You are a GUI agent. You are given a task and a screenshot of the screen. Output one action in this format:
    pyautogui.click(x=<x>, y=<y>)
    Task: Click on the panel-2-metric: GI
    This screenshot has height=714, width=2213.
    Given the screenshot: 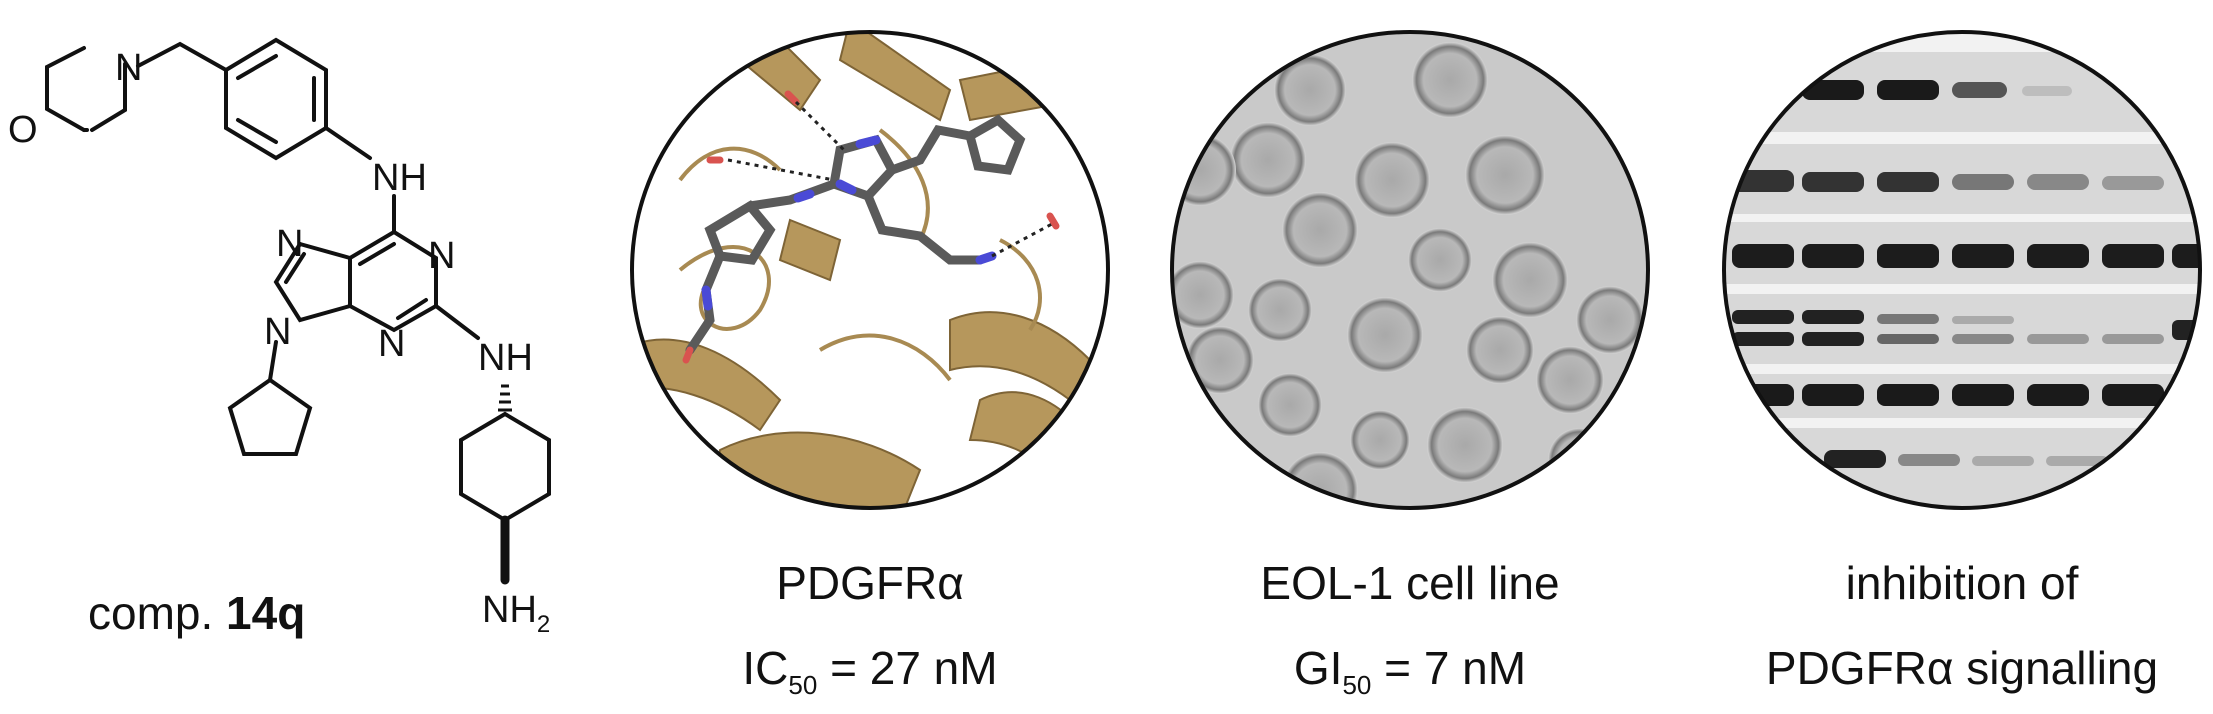 What is the action you would take?
    pyautogui.click(x=1318, y=668)
    